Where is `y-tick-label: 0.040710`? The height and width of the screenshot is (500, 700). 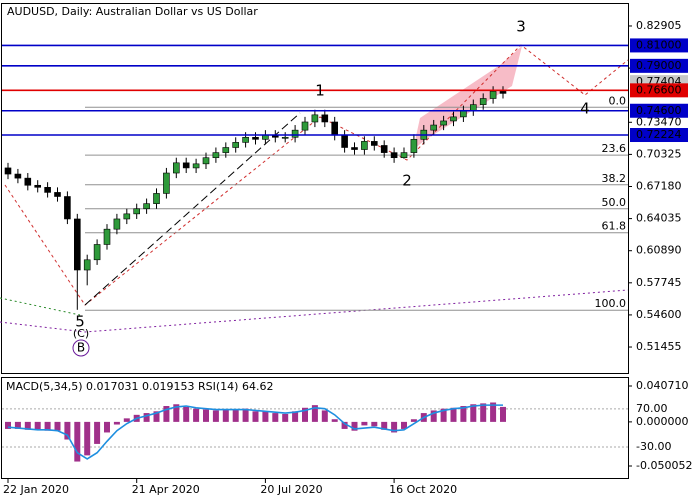 y-tick-label: 0.040710 is located at coordinates (662, 385).